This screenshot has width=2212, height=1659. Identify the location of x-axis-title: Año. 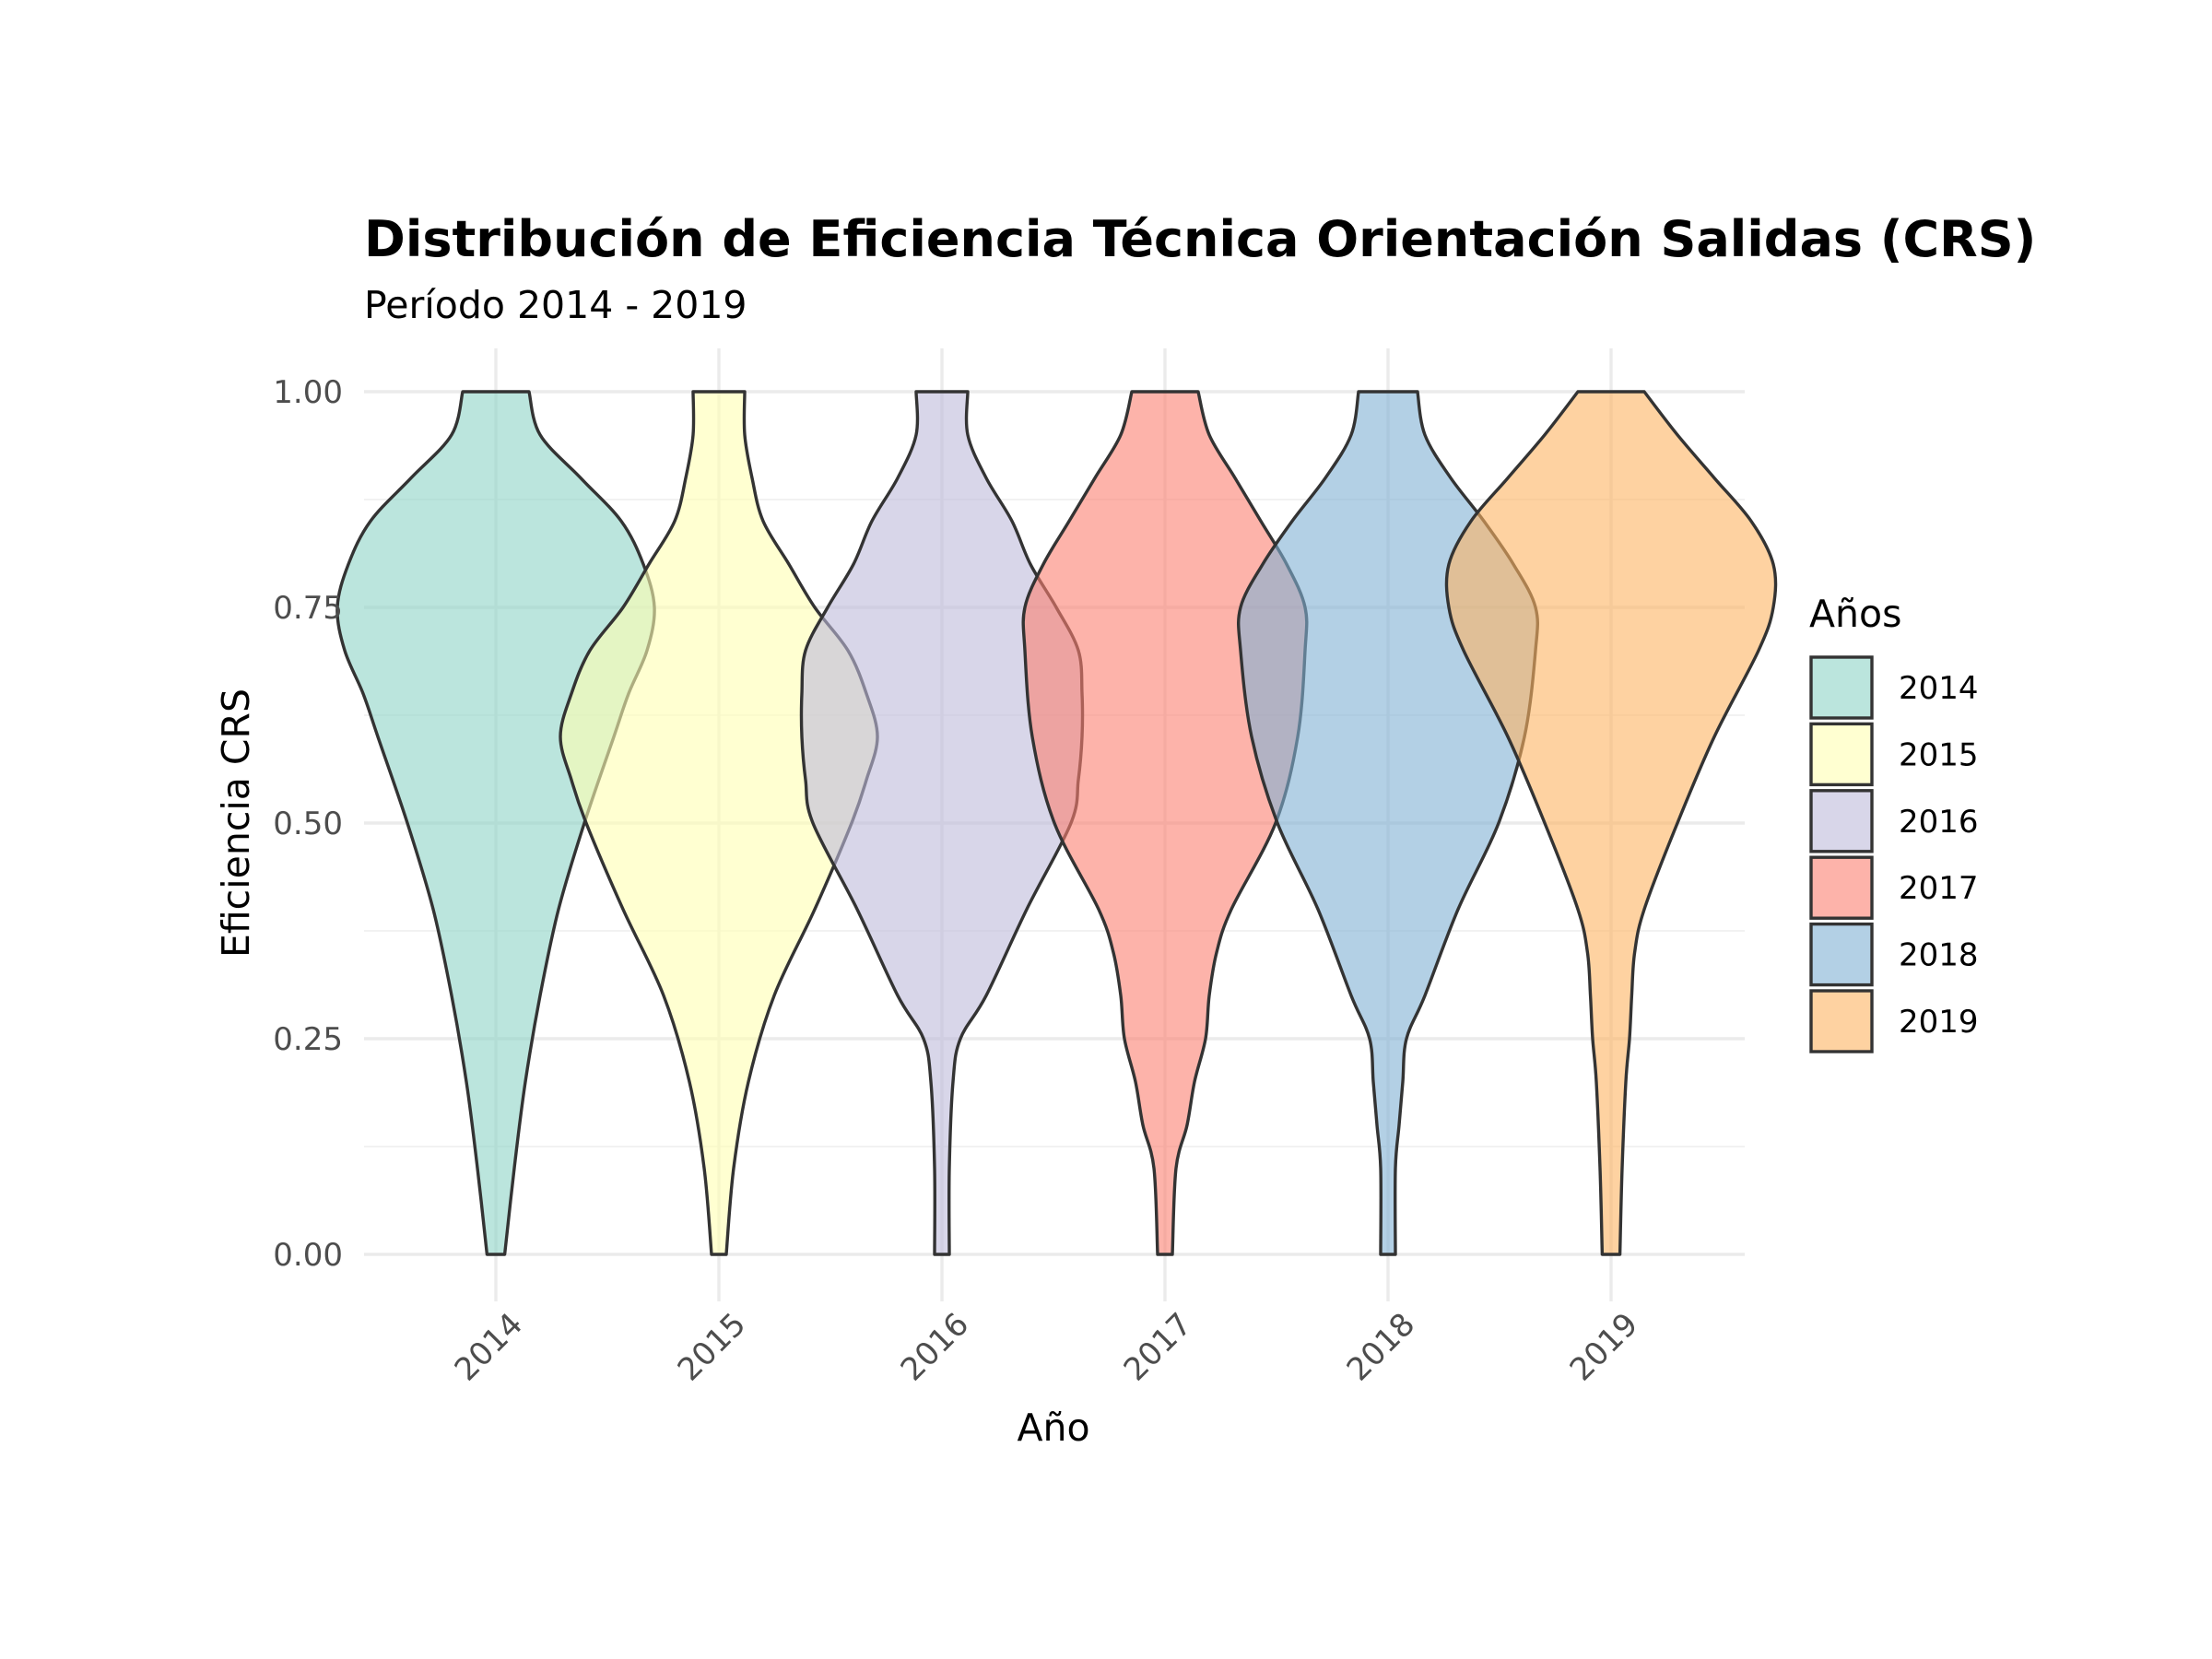
(1053, 1428).